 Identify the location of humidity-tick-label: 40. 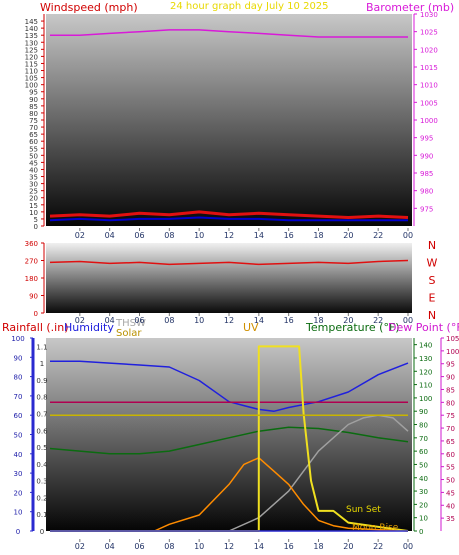
(18, 455).